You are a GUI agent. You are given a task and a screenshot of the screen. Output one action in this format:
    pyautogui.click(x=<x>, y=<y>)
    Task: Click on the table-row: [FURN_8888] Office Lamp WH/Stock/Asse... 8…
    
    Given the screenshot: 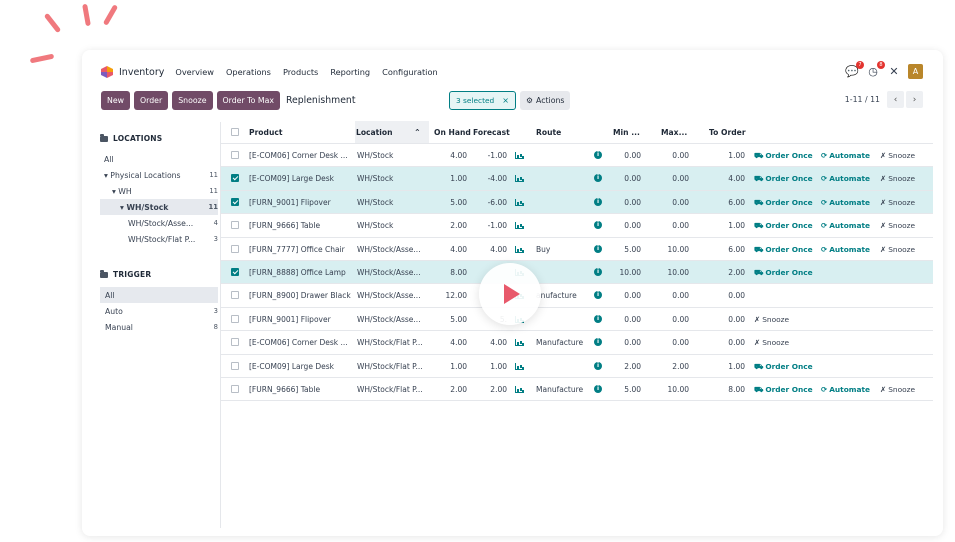 What is the action you would take?
    pyautogui.click(x=577, y=272)
    